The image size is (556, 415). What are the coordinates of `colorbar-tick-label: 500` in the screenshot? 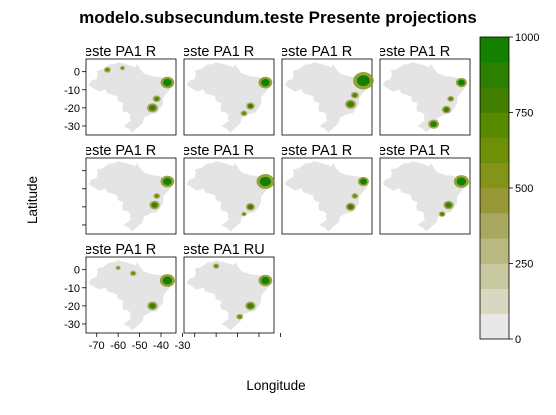 It's located at (524, 189).